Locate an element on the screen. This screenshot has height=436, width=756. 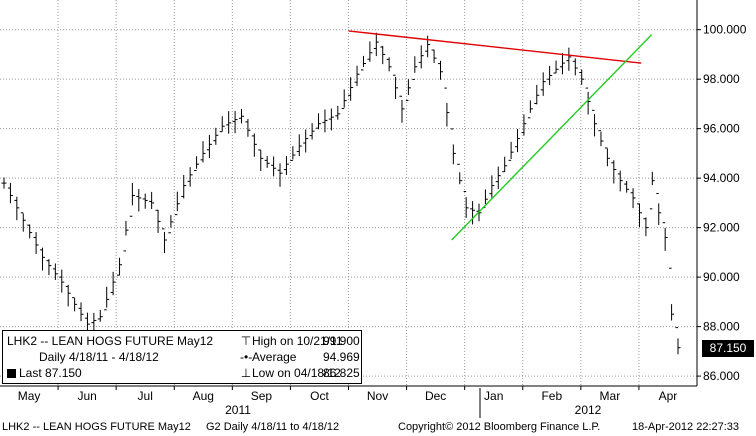
x-tick-label: Oct is located at coordinates (319, 396).